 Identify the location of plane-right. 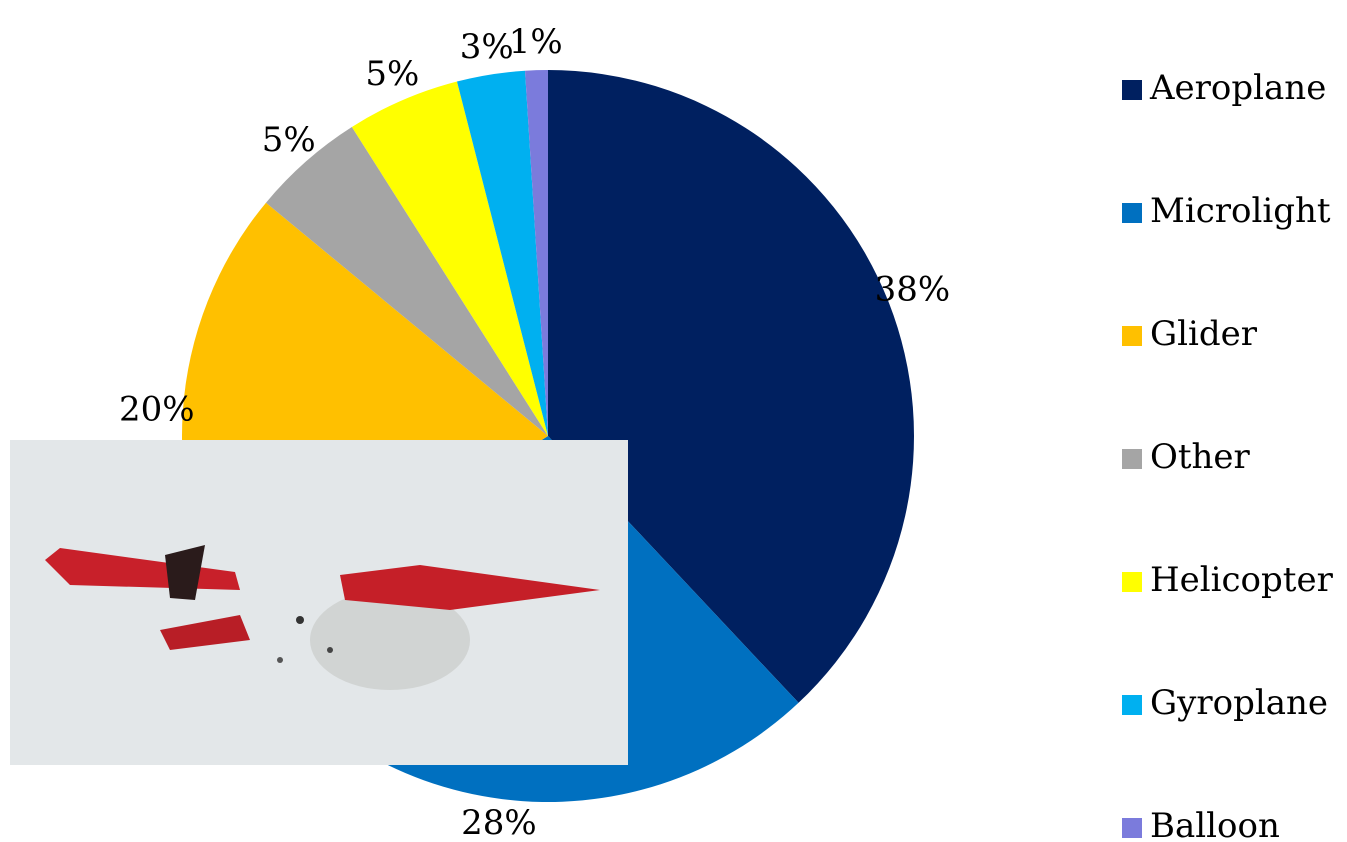
(470, 587).